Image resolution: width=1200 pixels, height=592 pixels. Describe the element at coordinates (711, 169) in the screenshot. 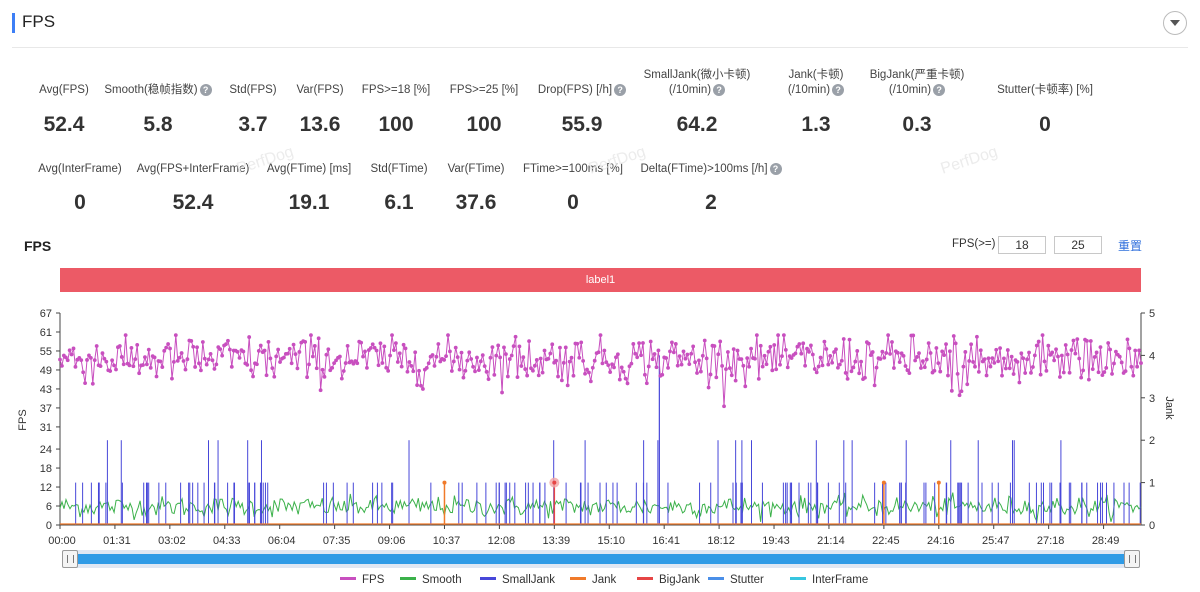

I see `metric-label: Delta(FTime)>100ms [/h]?` at that location.